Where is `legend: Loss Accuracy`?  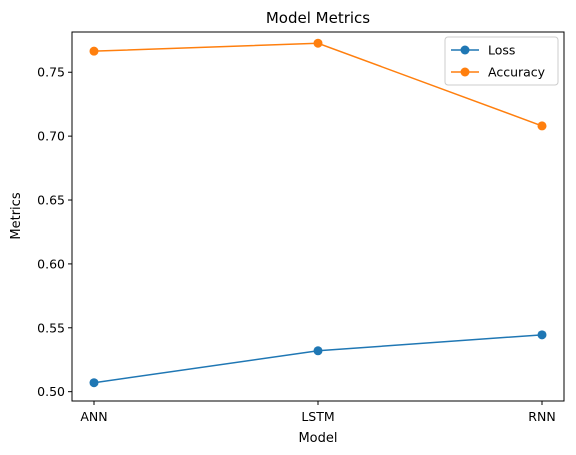 legend: Loss Accuracy is located at coordinates (501, 61).